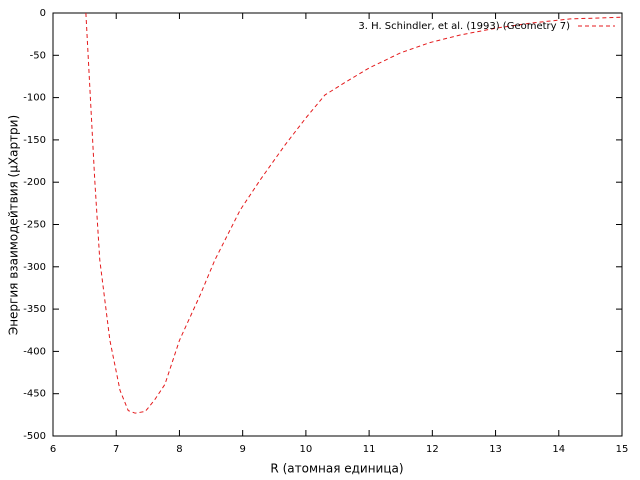 Image resolution: width=640 pixels, height=480 pixels. What do you see at coordinates (432, 449) in the screenshot?
I see `x-tick-label: 12` at bounding box center [432, 449].